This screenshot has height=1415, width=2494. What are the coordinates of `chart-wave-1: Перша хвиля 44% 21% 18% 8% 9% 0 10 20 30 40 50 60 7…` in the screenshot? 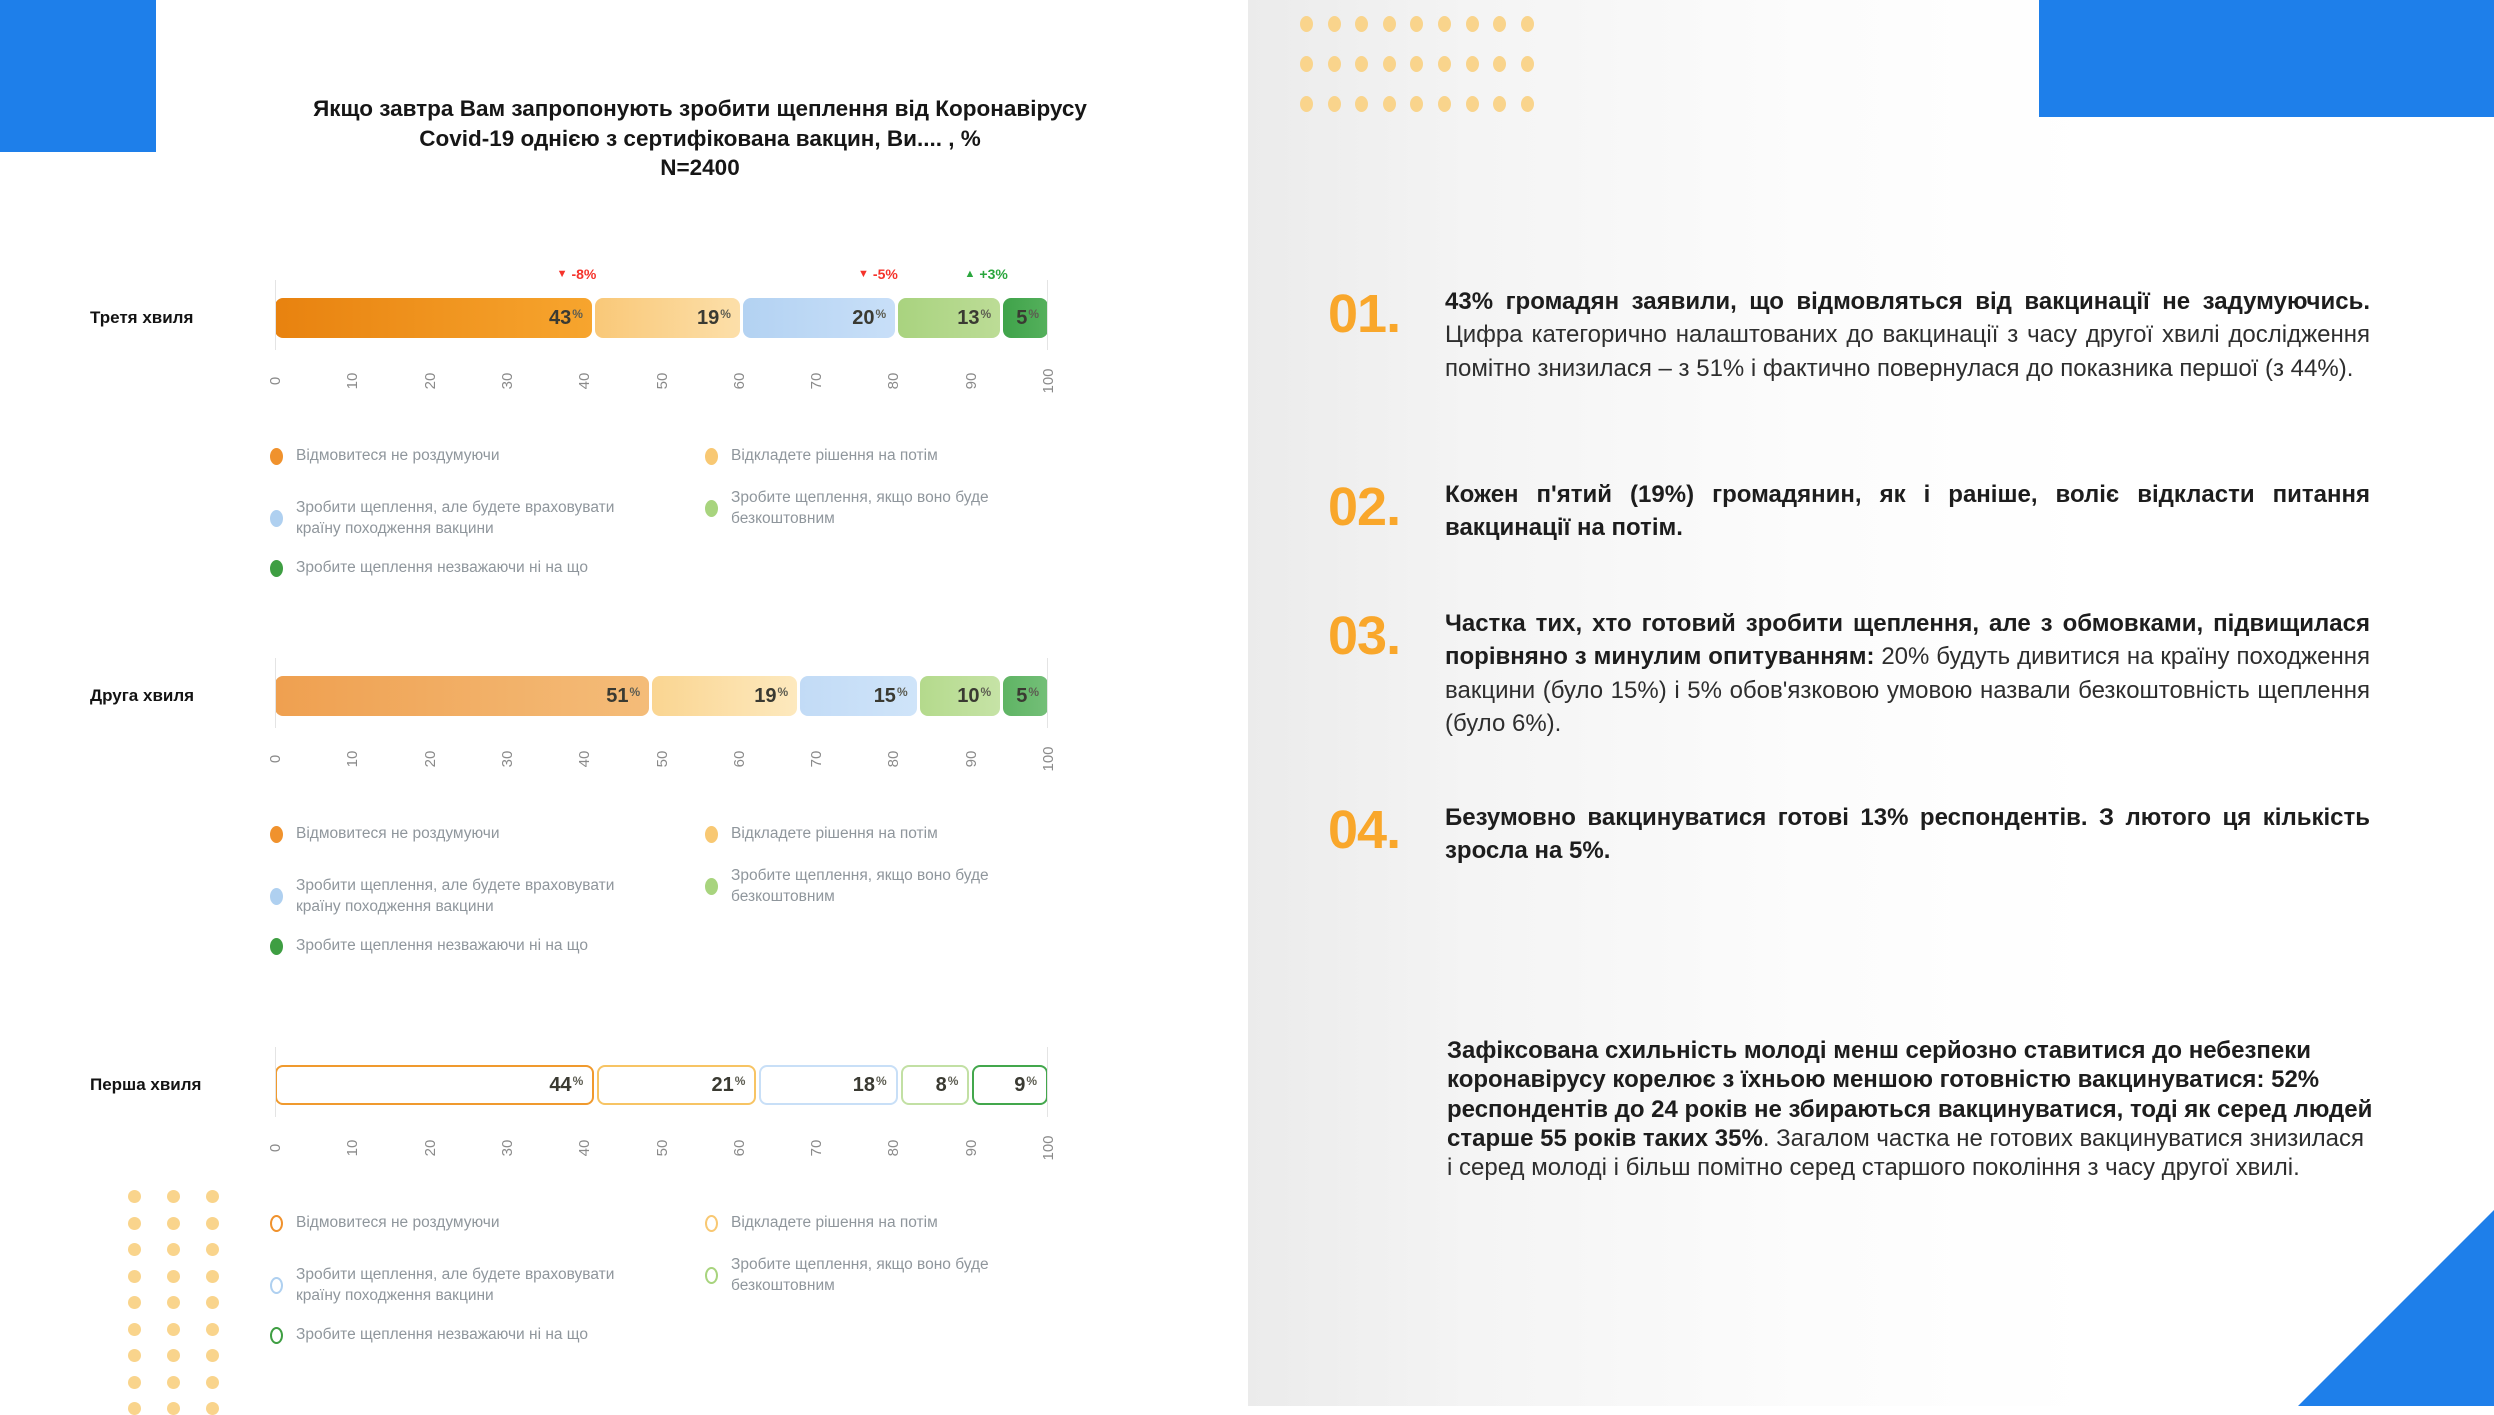 It's located at (640, 1194).